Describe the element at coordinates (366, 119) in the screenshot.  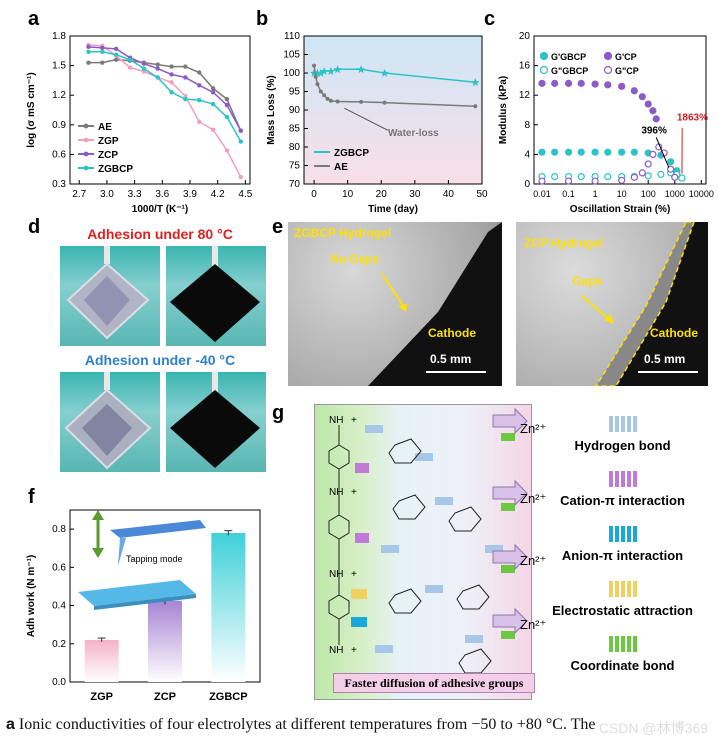
I see `annotation-arrow` at that location.